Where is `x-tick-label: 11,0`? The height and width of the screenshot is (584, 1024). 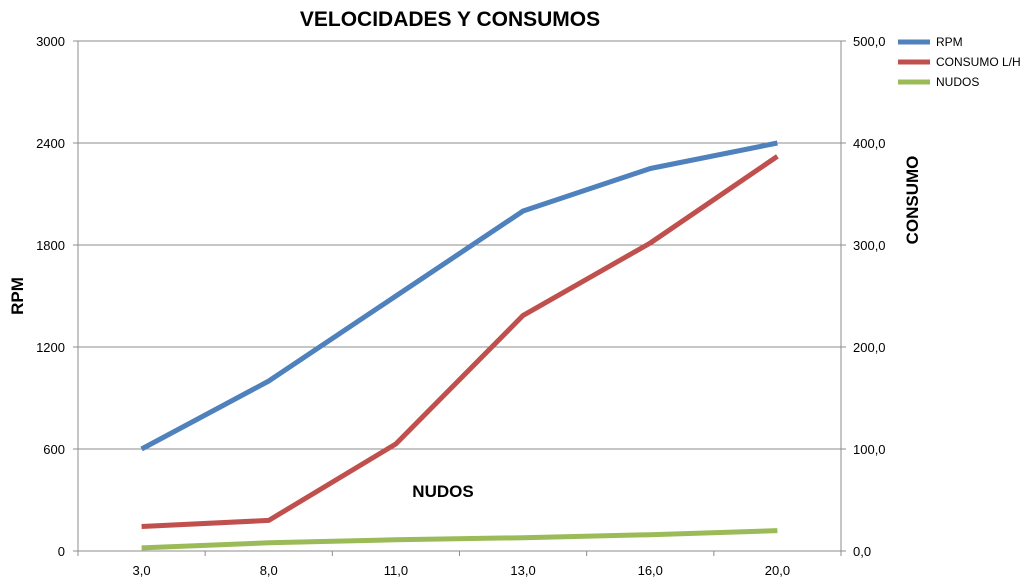 x-tick-label: 11,0 is located at coordinates (396, 570).